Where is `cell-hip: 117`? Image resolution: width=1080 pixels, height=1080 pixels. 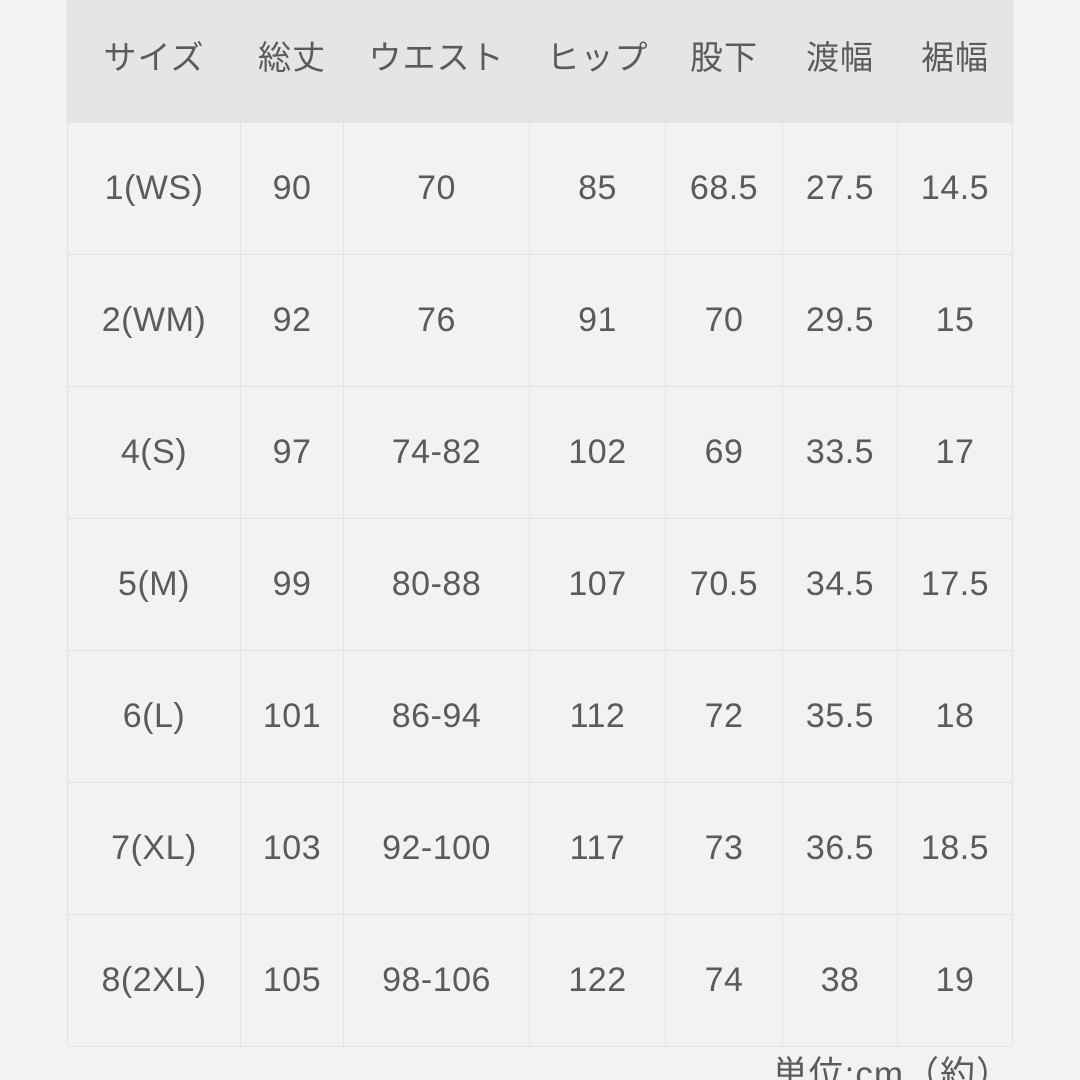 cell-hip: 117 is located at coordinates (597, 848).